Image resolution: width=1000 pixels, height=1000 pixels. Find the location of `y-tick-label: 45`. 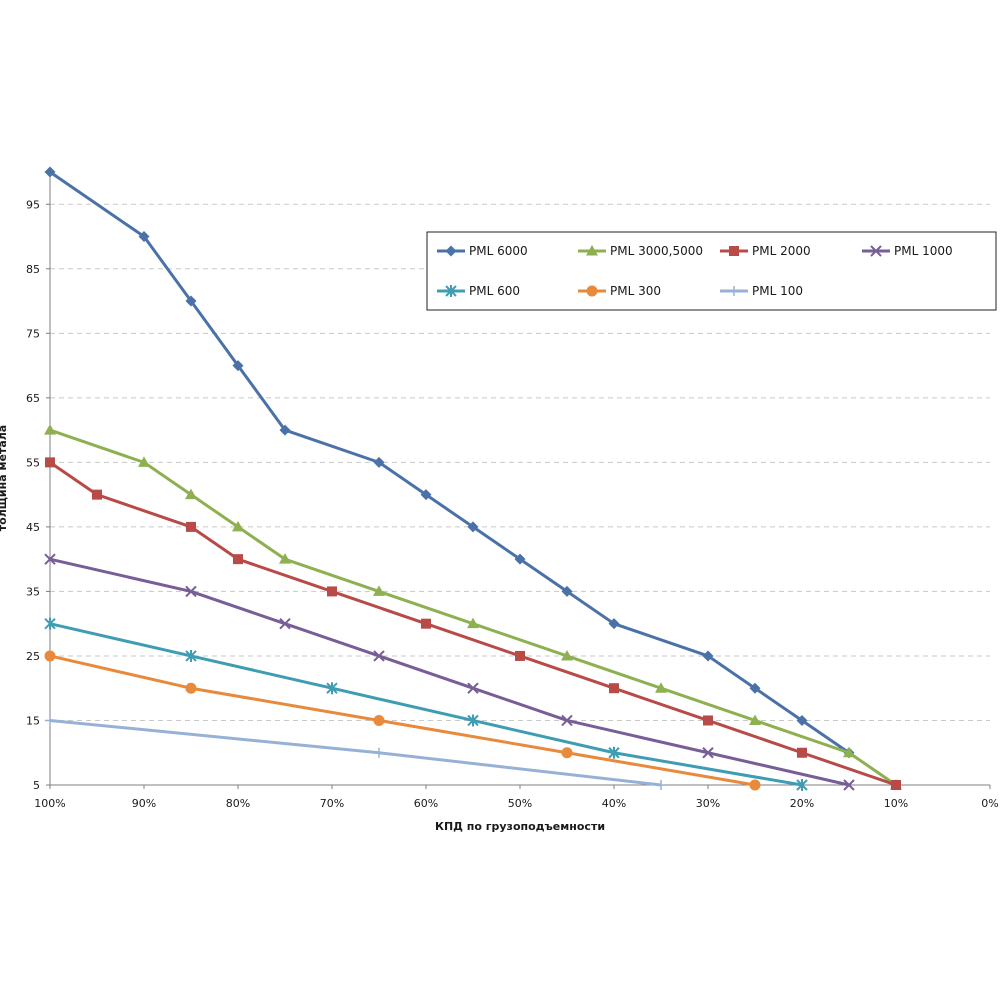

y-tick-label: 45 is located at coordinates (33, 527).